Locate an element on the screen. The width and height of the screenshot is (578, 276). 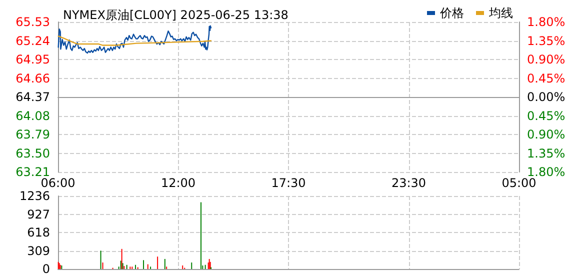
x-tick-label: 17:30 is located at coordinates (288, 183).